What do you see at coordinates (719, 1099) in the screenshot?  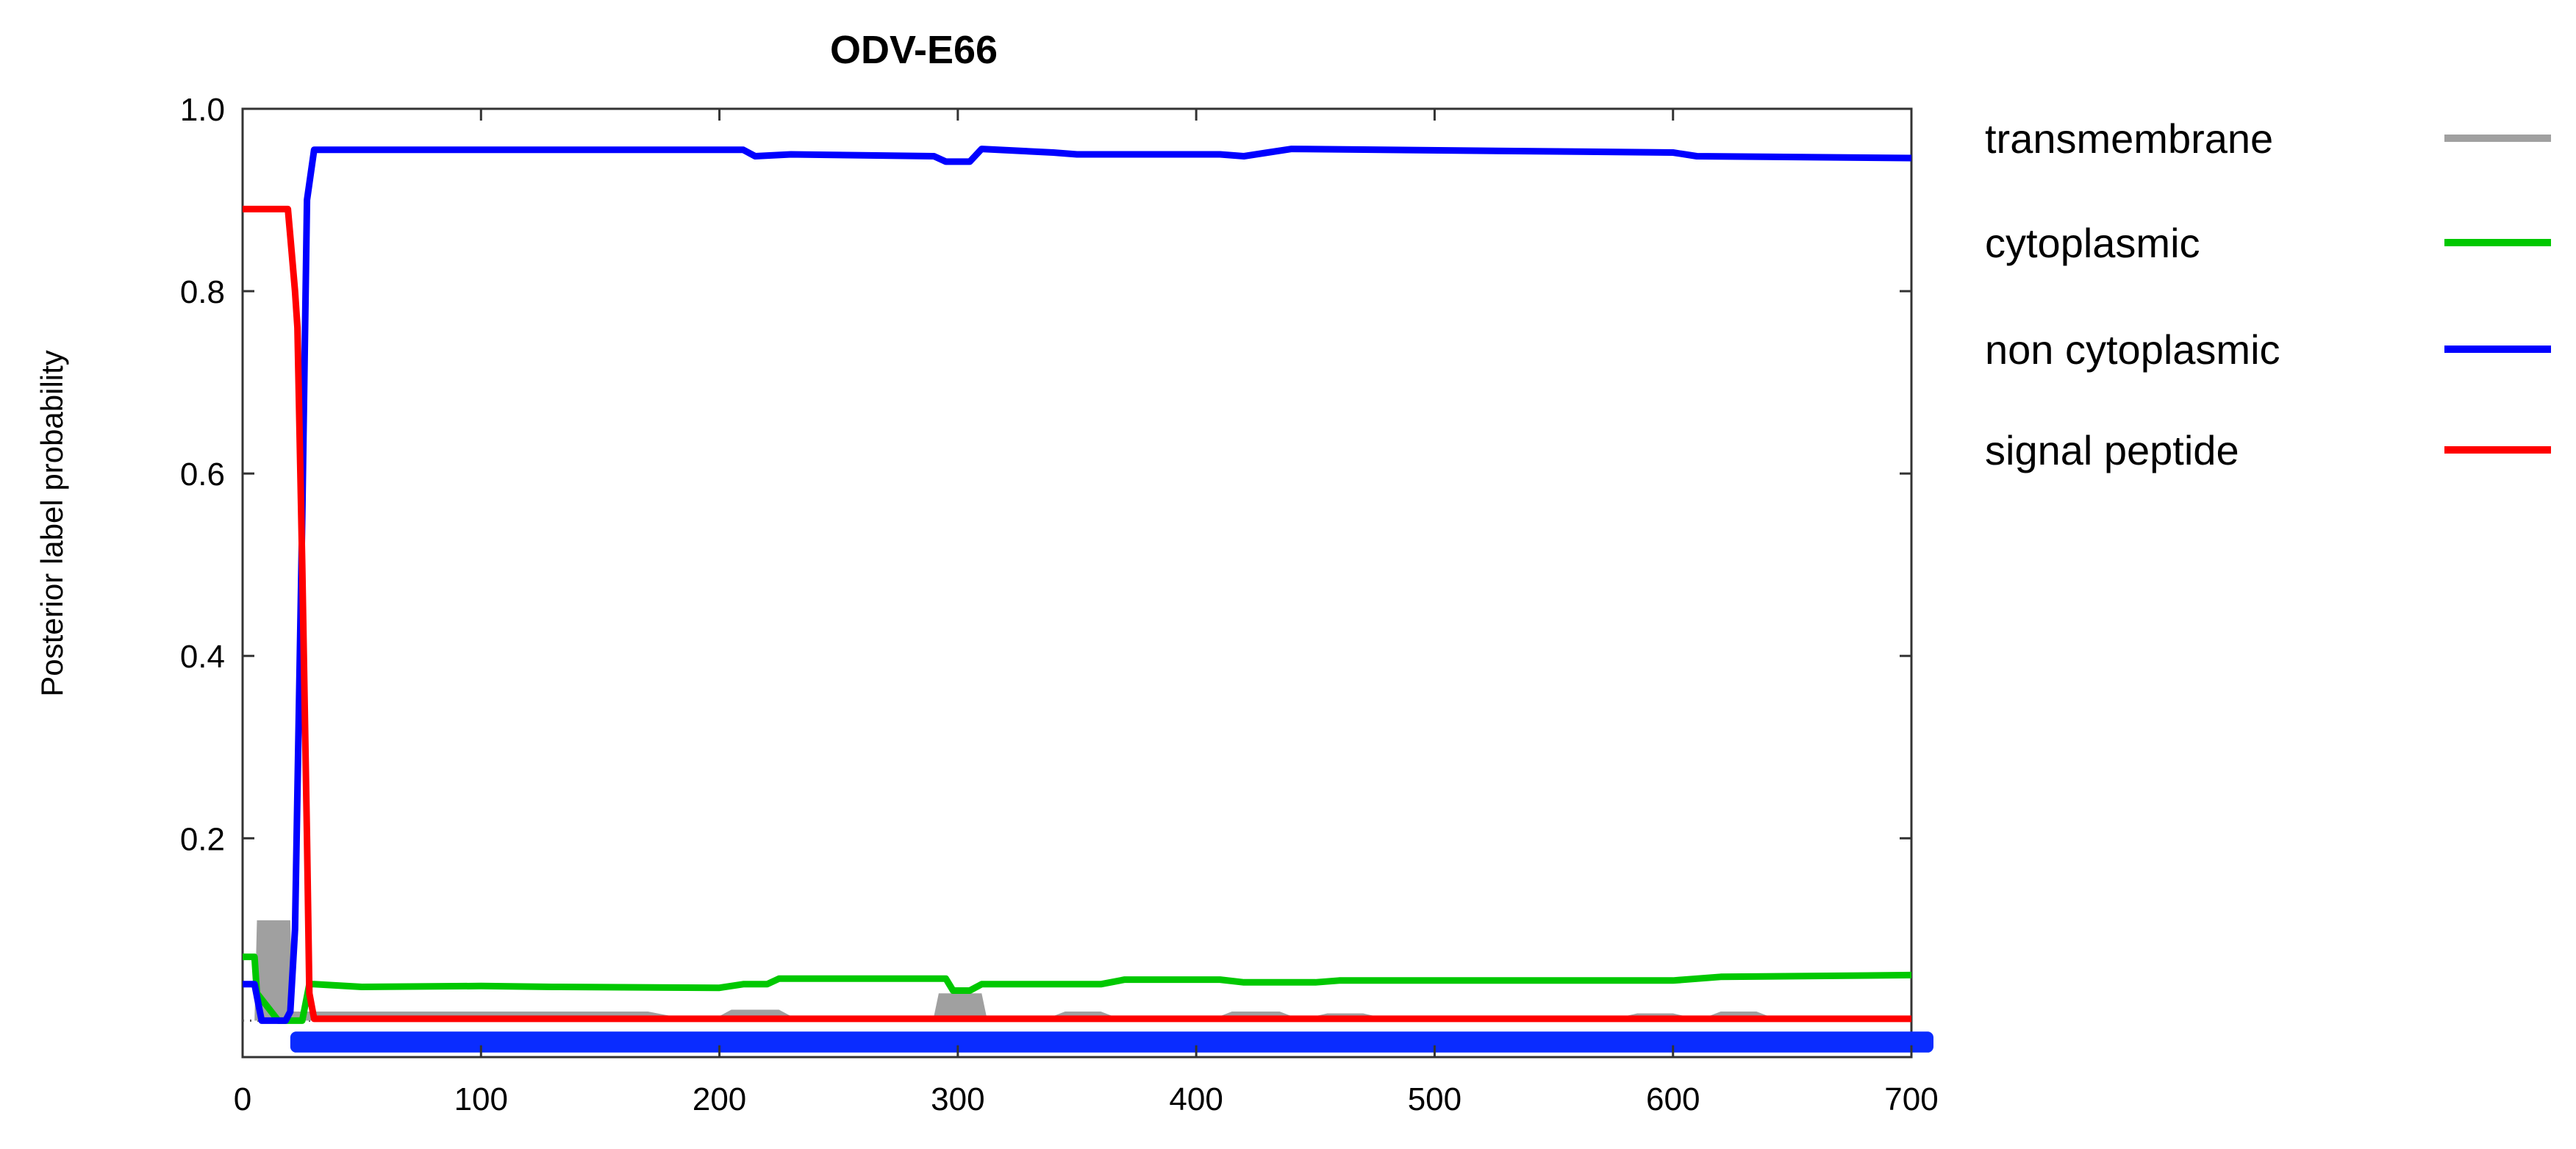 I see `x-tick-label: 200` at bounding box center [719, 1099].